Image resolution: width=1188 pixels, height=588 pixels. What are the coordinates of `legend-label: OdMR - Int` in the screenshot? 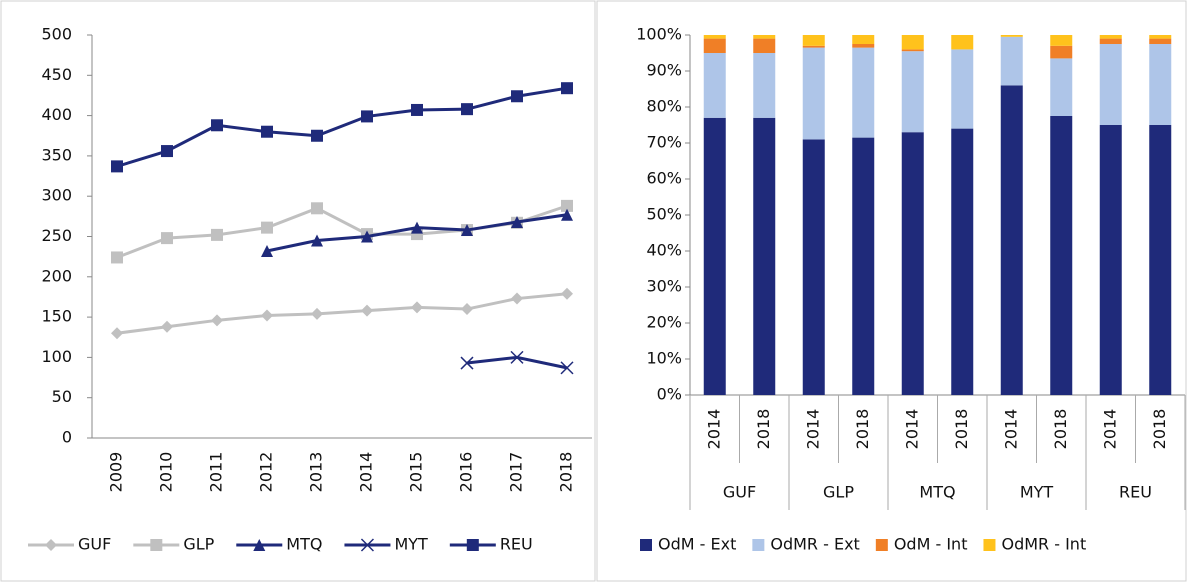 It's located at (1043, 544).